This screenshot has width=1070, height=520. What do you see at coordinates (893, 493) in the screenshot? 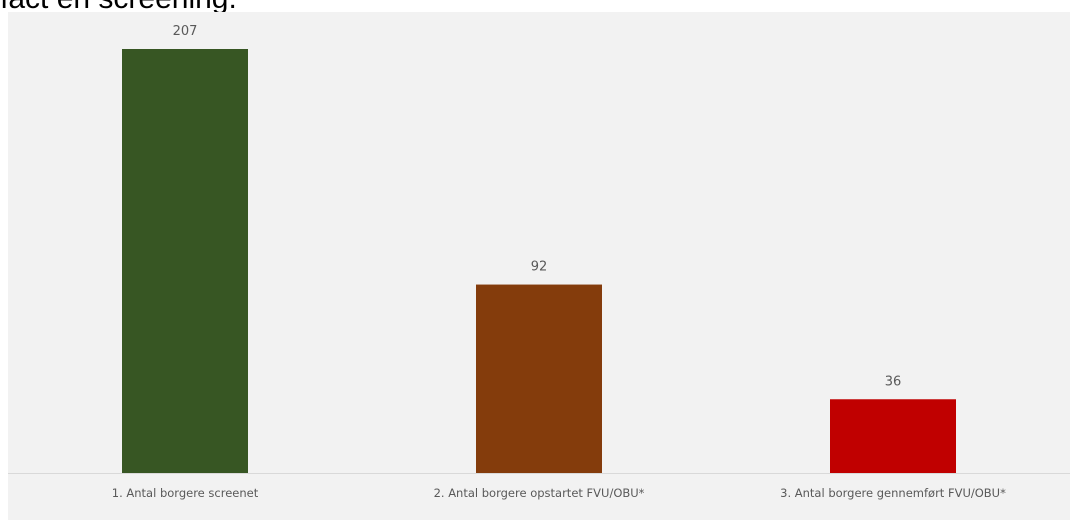
I see `category-label-3: 3. Antal borgere gennemført FVU/OBU*` at bounding box center [893, 493].